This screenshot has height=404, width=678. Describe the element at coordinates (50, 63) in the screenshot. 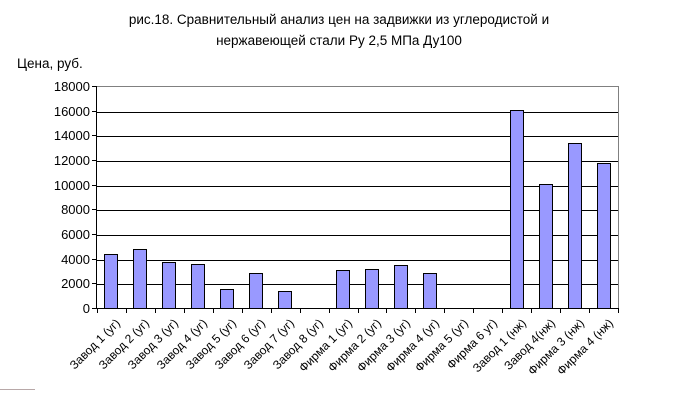

I see `y-axis-title: Цена, руб.` at that location.